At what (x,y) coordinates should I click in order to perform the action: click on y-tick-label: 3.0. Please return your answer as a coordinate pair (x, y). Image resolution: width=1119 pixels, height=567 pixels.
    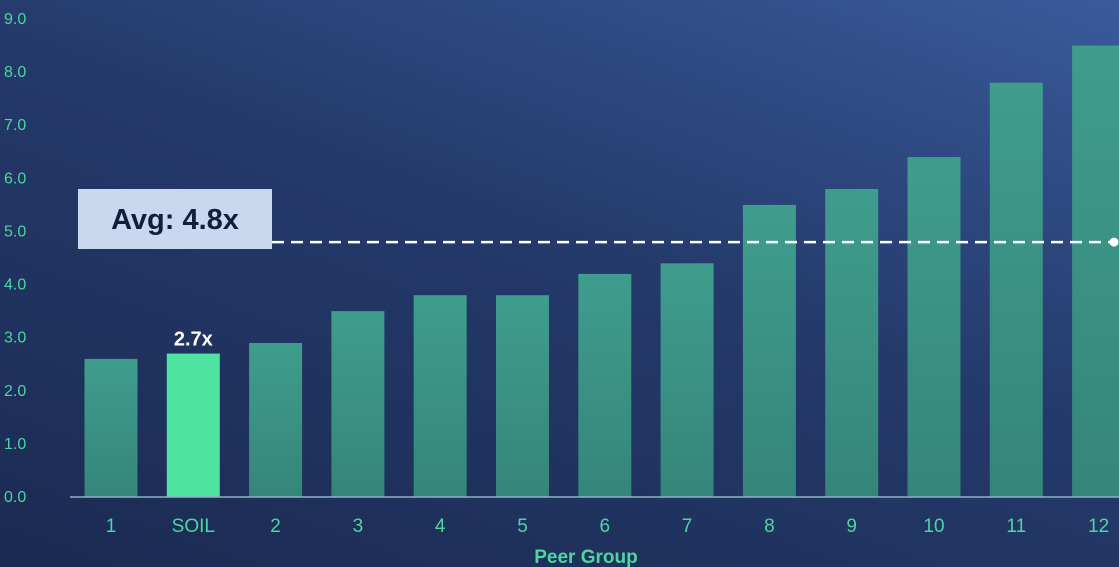
    Looking at the image, I should click on (15, 338).